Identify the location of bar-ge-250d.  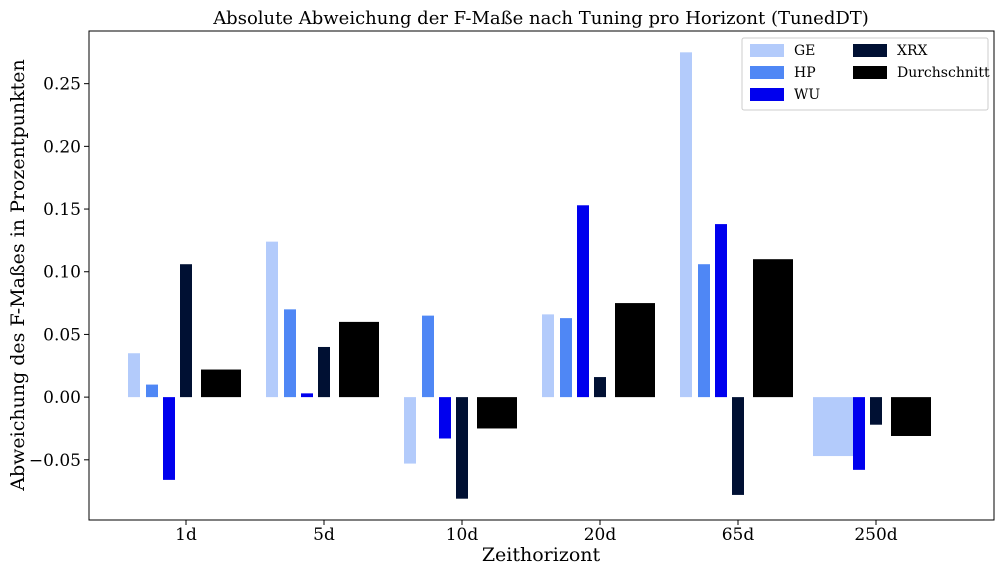
(833, 427).